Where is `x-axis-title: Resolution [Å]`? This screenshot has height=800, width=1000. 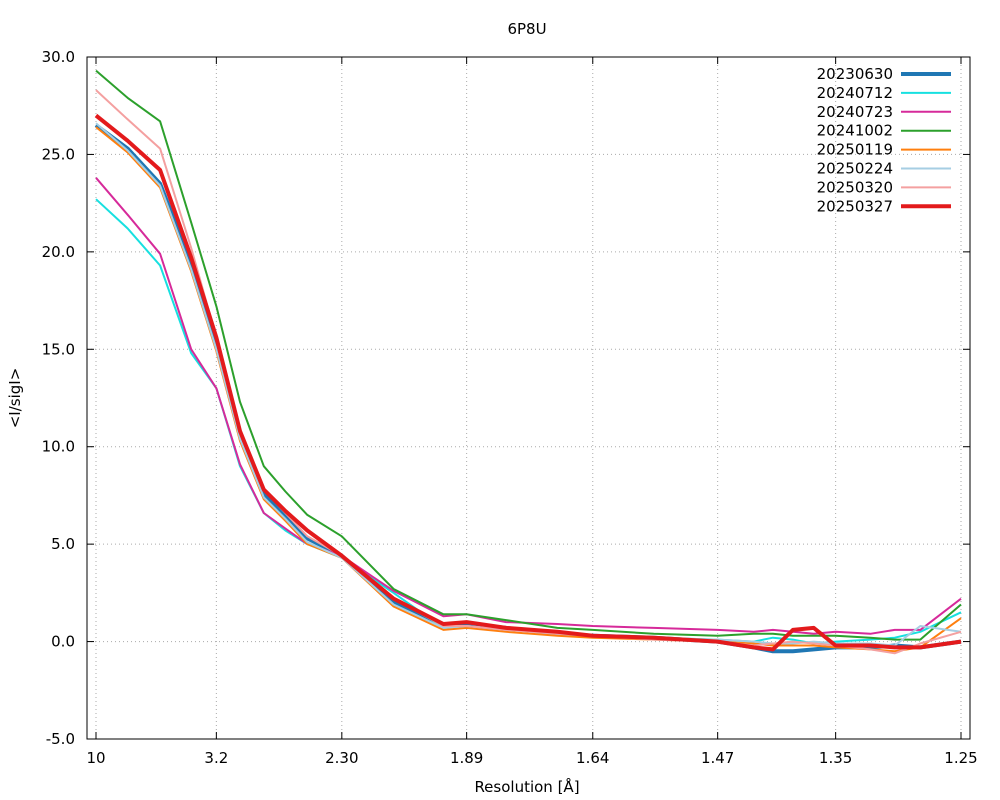 x-axis-title: Resolution [Å] is located at coordinates (526, 786).